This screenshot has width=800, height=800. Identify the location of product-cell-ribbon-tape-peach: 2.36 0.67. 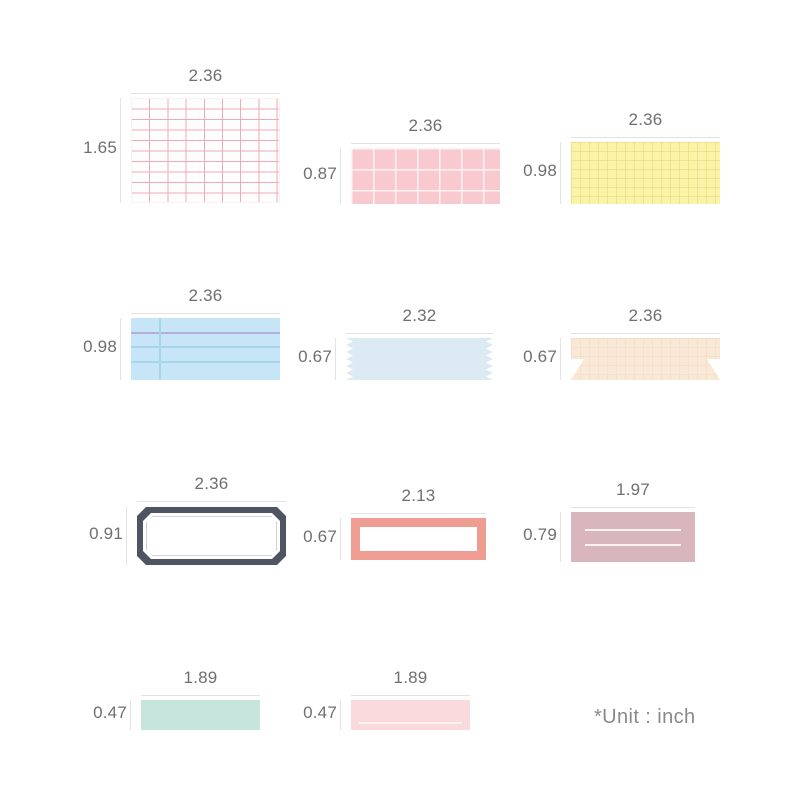
(621, 343).